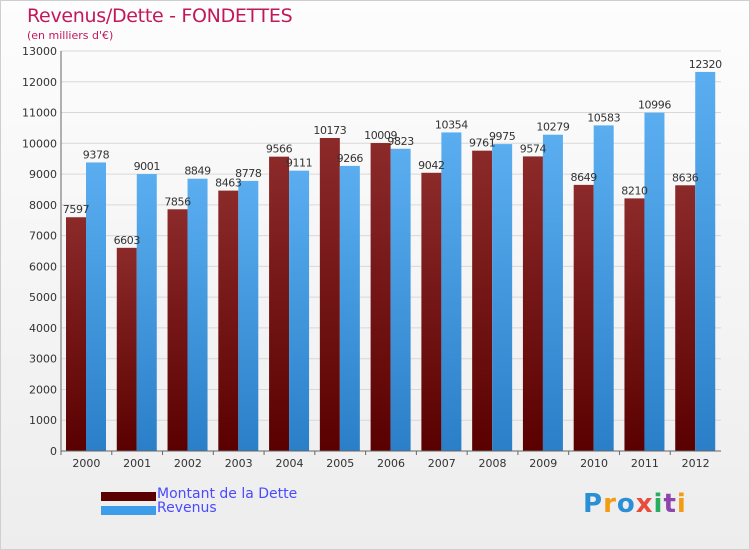  What do you see at coordinates (53, 451) in the screenshot?
I see `y-tick-label: 0` at bounding box center [53, 451].